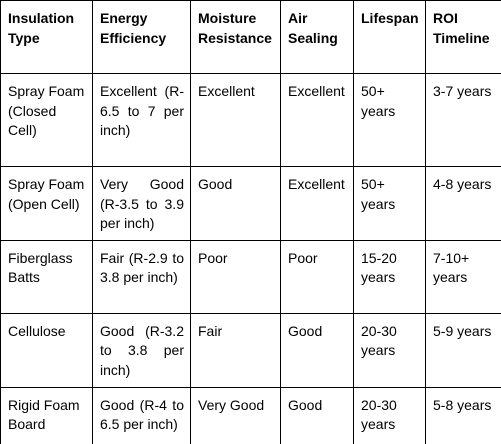 The height and width of the screenshot is (444, 501). What do you see at coordinates (317, 37) in the screenshot?
I see `header-cell: Air Sealing` at bounding box center [317, 37].